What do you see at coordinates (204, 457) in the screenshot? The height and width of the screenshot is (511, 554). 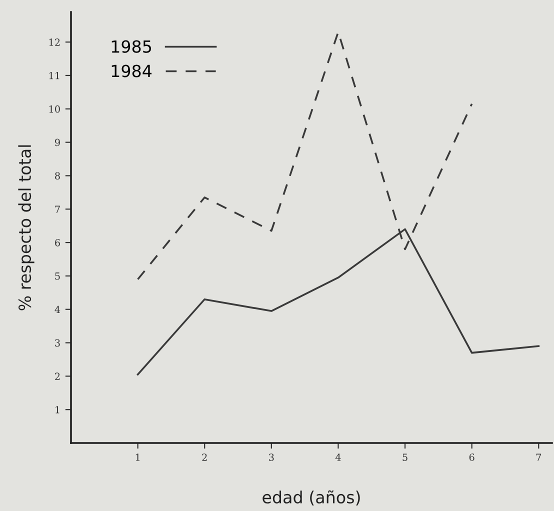 I see `x-tick-label: 2` at bounding box center [204, 457].